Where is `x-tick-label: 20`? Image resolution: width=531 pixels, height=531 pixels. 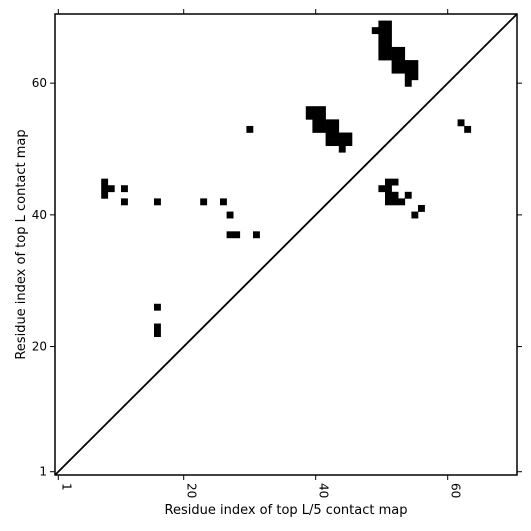 x-tick-label: 20 is located at coordinates (192, 490).